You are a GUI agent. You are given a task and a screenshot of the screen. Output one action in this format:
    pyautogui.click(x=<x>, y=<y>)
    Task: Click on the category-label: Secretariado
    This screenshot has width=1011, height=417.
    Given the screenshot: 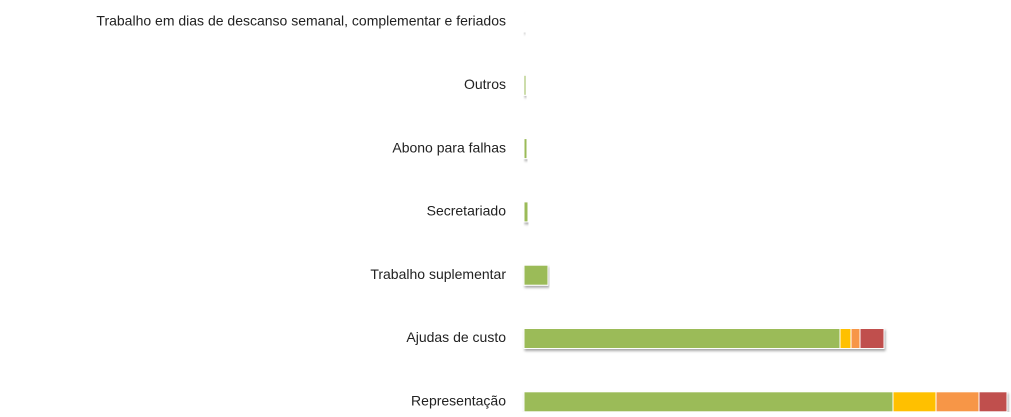 What is the action you would take?
    pyautogui.click(x=467, y=211)
    